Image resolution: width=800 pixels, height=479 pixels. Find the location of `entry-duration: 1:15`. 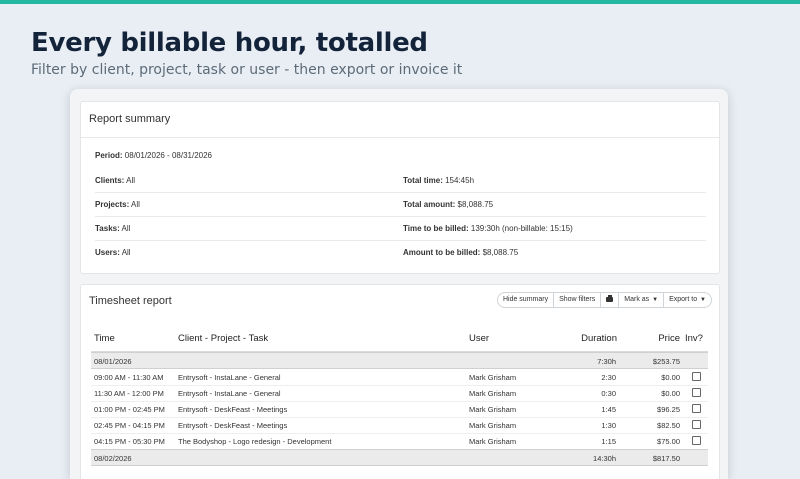

entry-duration: 1:15 is located at coordinates (608, 441).